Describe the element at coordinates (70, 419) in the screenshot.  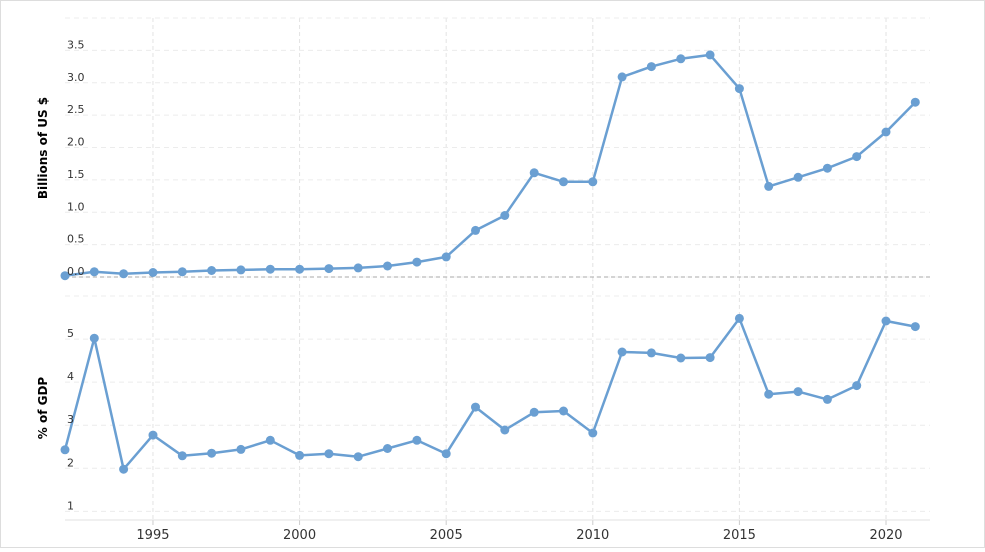
I see `y-tick-label: 3` at that location.